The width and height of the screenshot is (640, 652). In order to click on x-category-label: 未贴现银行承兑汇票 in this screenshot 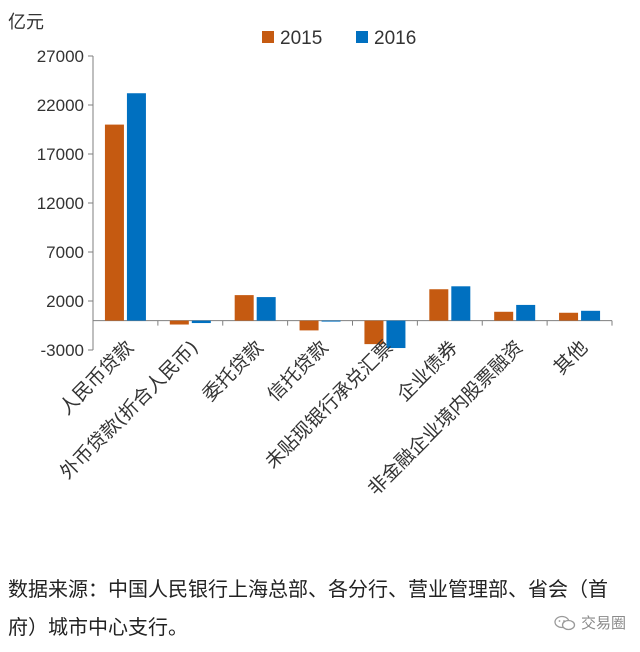, I will do `click(329, 405)`.